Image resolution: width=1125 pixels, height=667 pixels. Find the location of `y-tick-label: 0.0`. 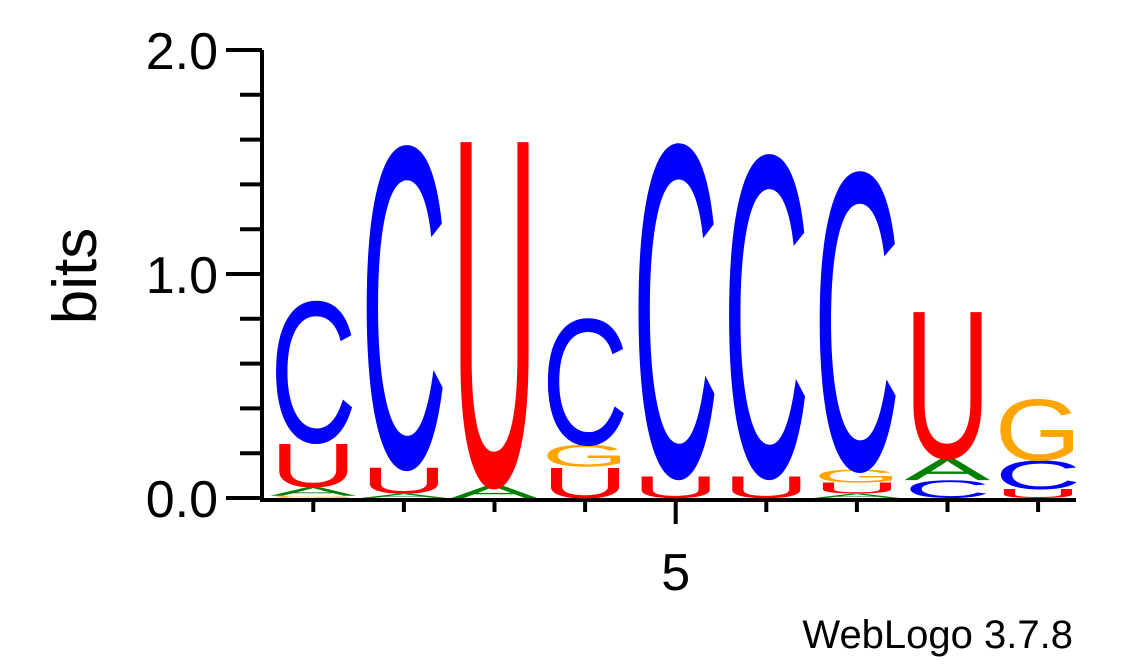

y-tick-label: 0.0 is located at coordinates (182, 500).